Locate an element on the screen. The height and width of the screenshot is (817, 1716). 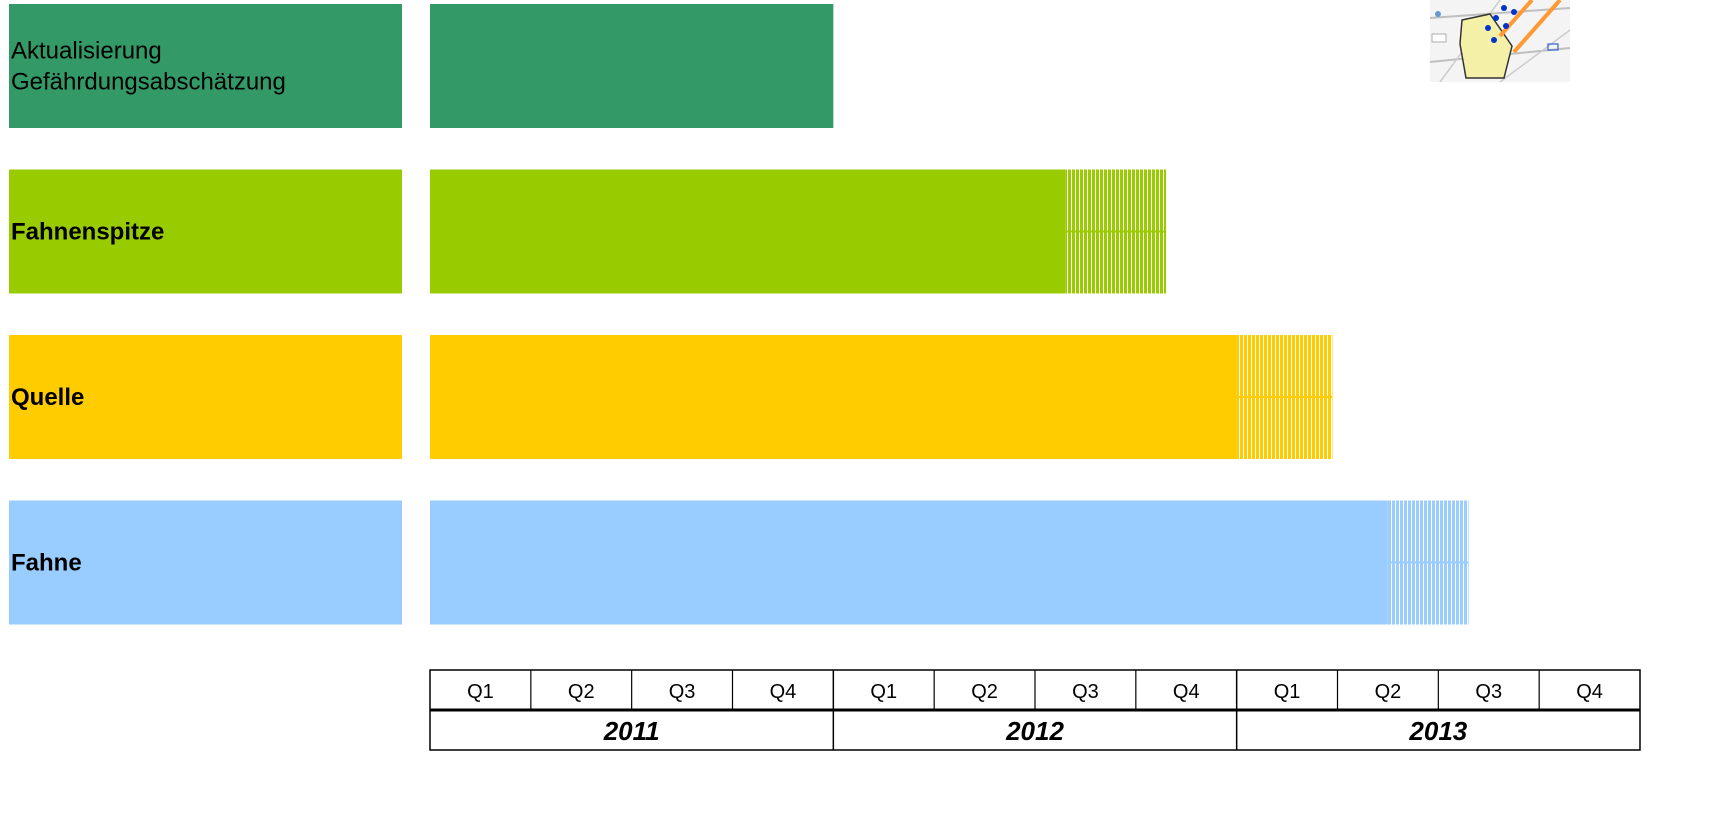
task-label: Gefährdungsabschätzung is located at coordinates (148, 82).